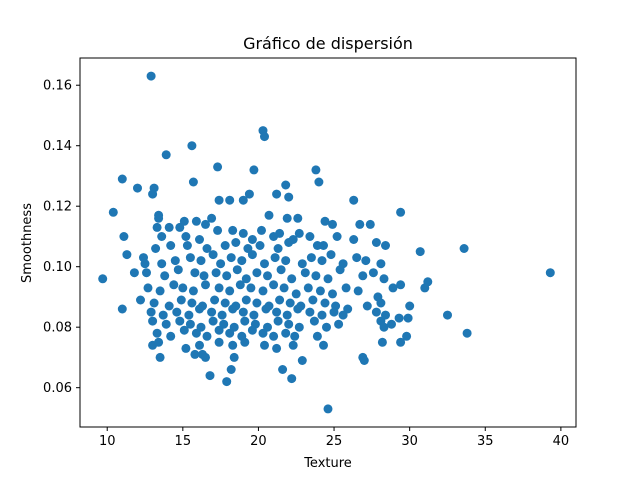  What do you see at coordinates (107, 441) in the screenshot?
I see `x-tick-label: 10` at bounding box center [107, 441].